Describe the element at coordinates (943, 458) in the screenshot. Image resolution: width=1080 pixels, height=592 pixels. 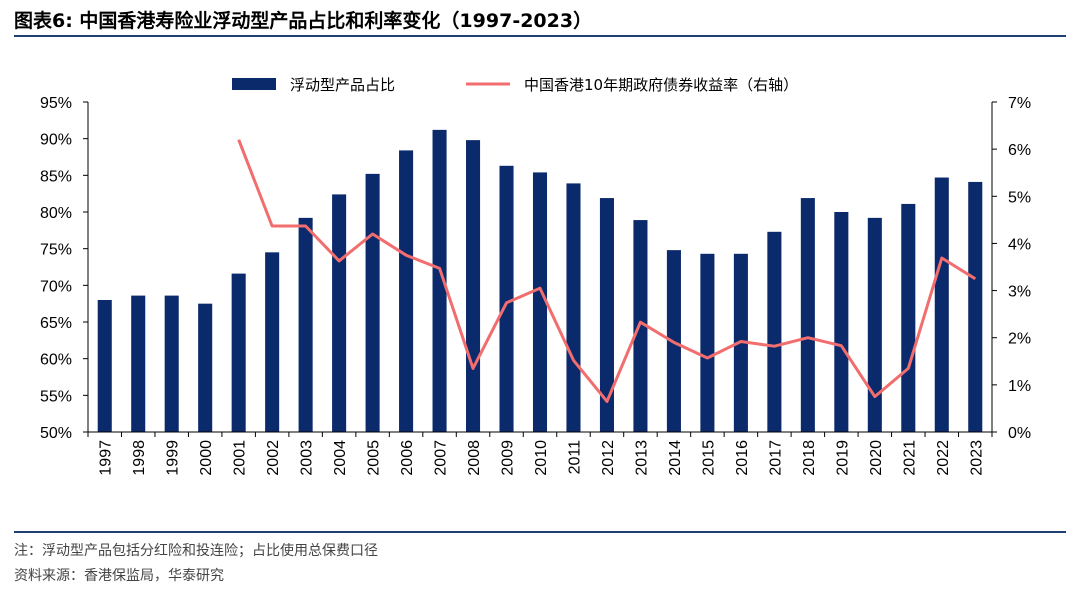
I see `x-tick-label: 2022` at that location.